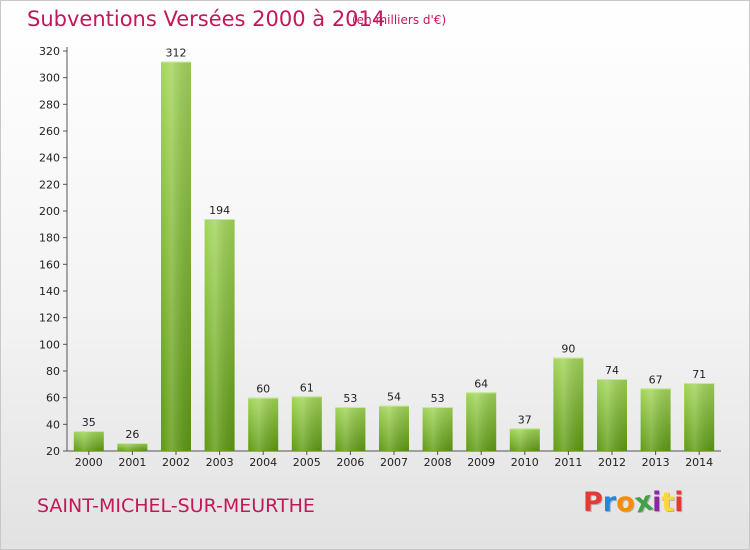  I want to click on data-label: 74, so click(612, 370).